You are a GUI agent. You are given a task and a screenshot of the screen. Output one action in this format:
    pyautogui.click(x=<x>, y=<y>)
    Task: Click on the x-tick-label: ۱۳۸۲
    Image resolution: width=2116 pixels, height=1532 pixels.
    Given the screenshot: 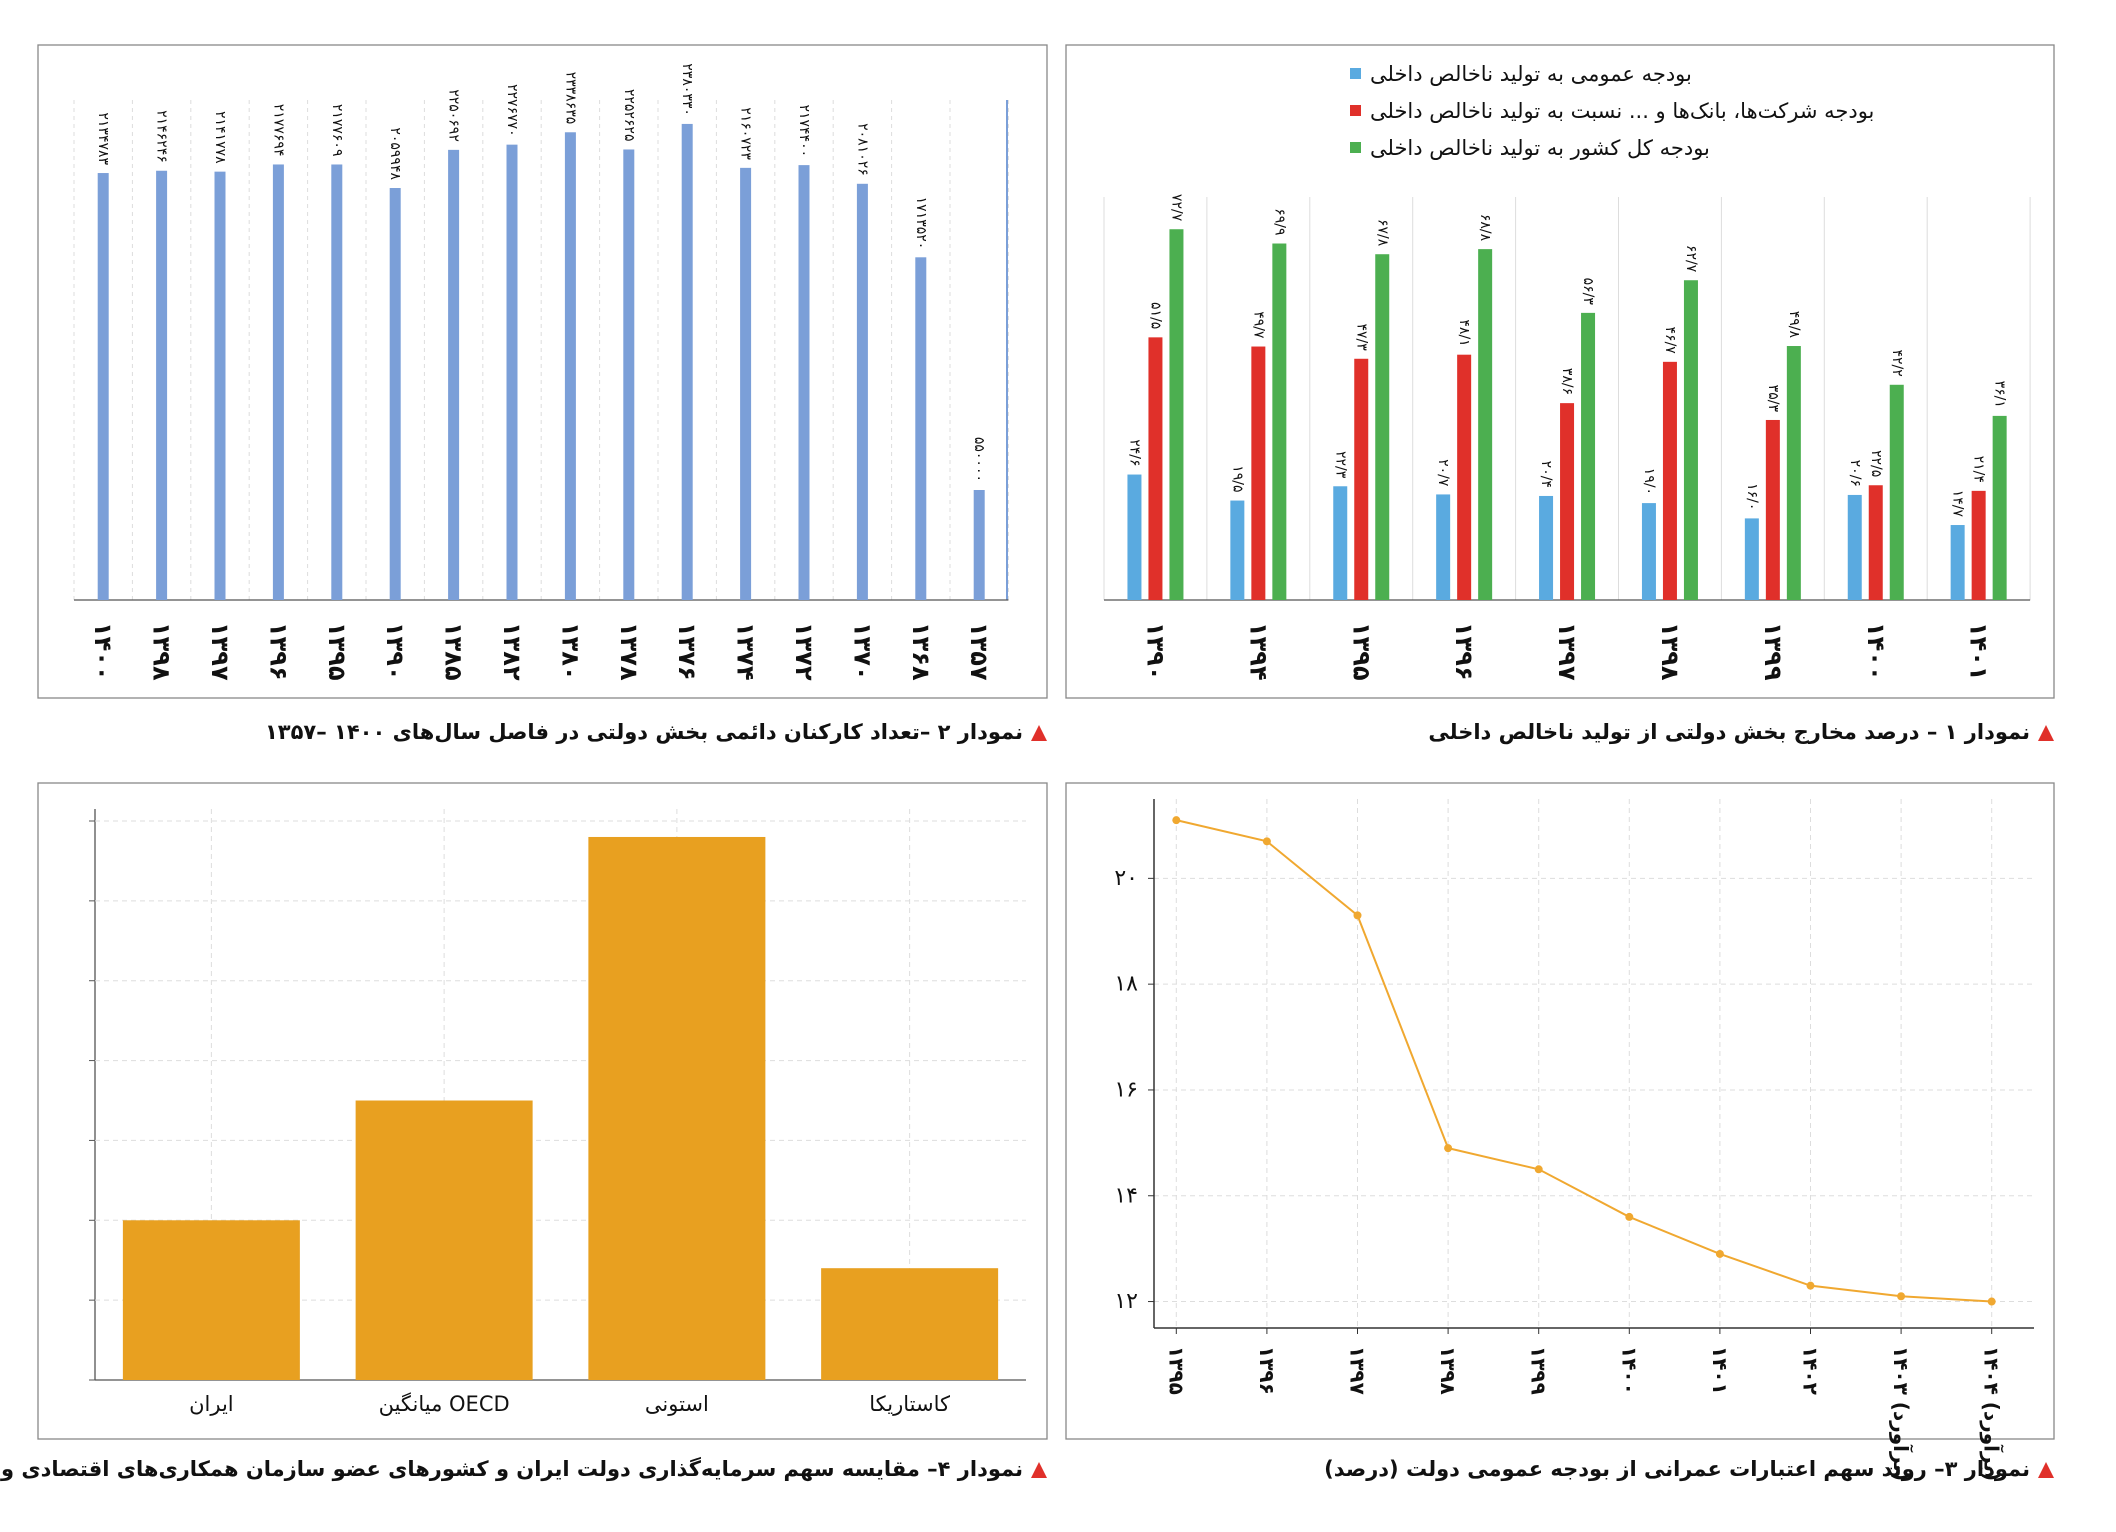 What is the action you would take?
    pyautogui.click(x=512, y=651)
    